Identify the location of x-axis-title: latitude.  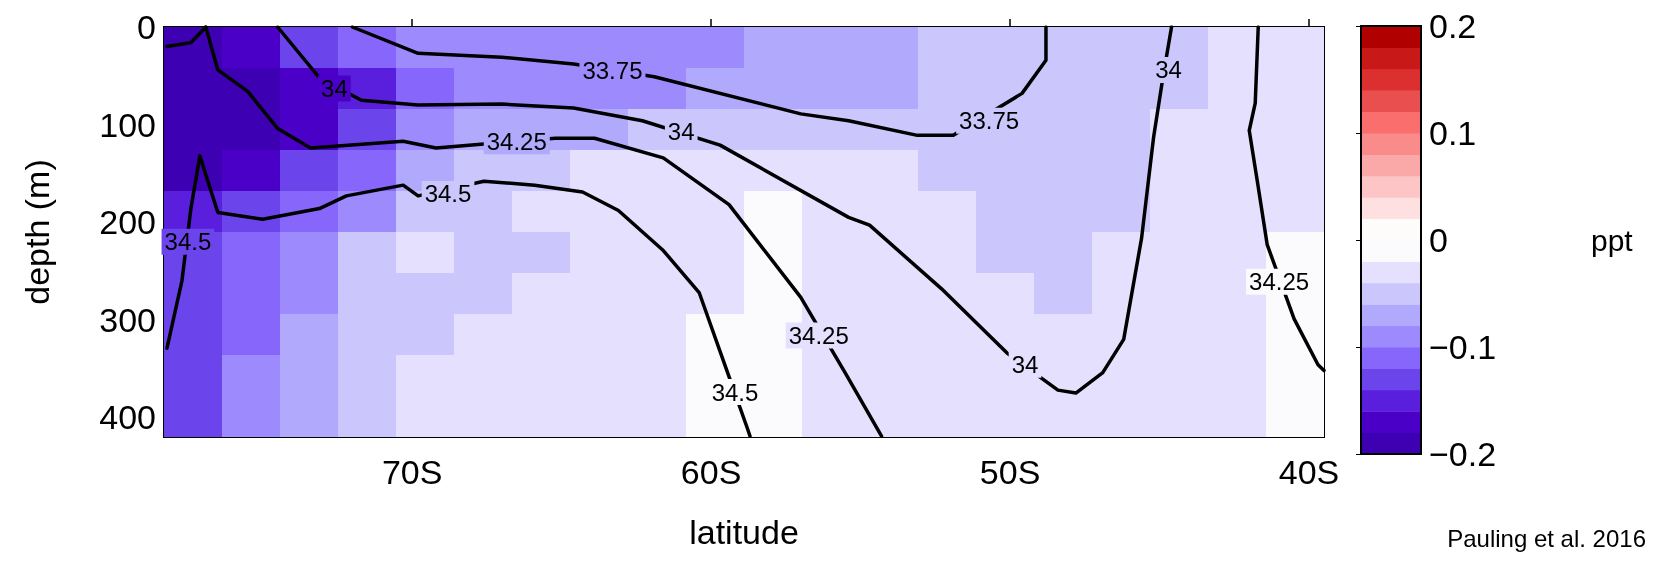
(744, 532).